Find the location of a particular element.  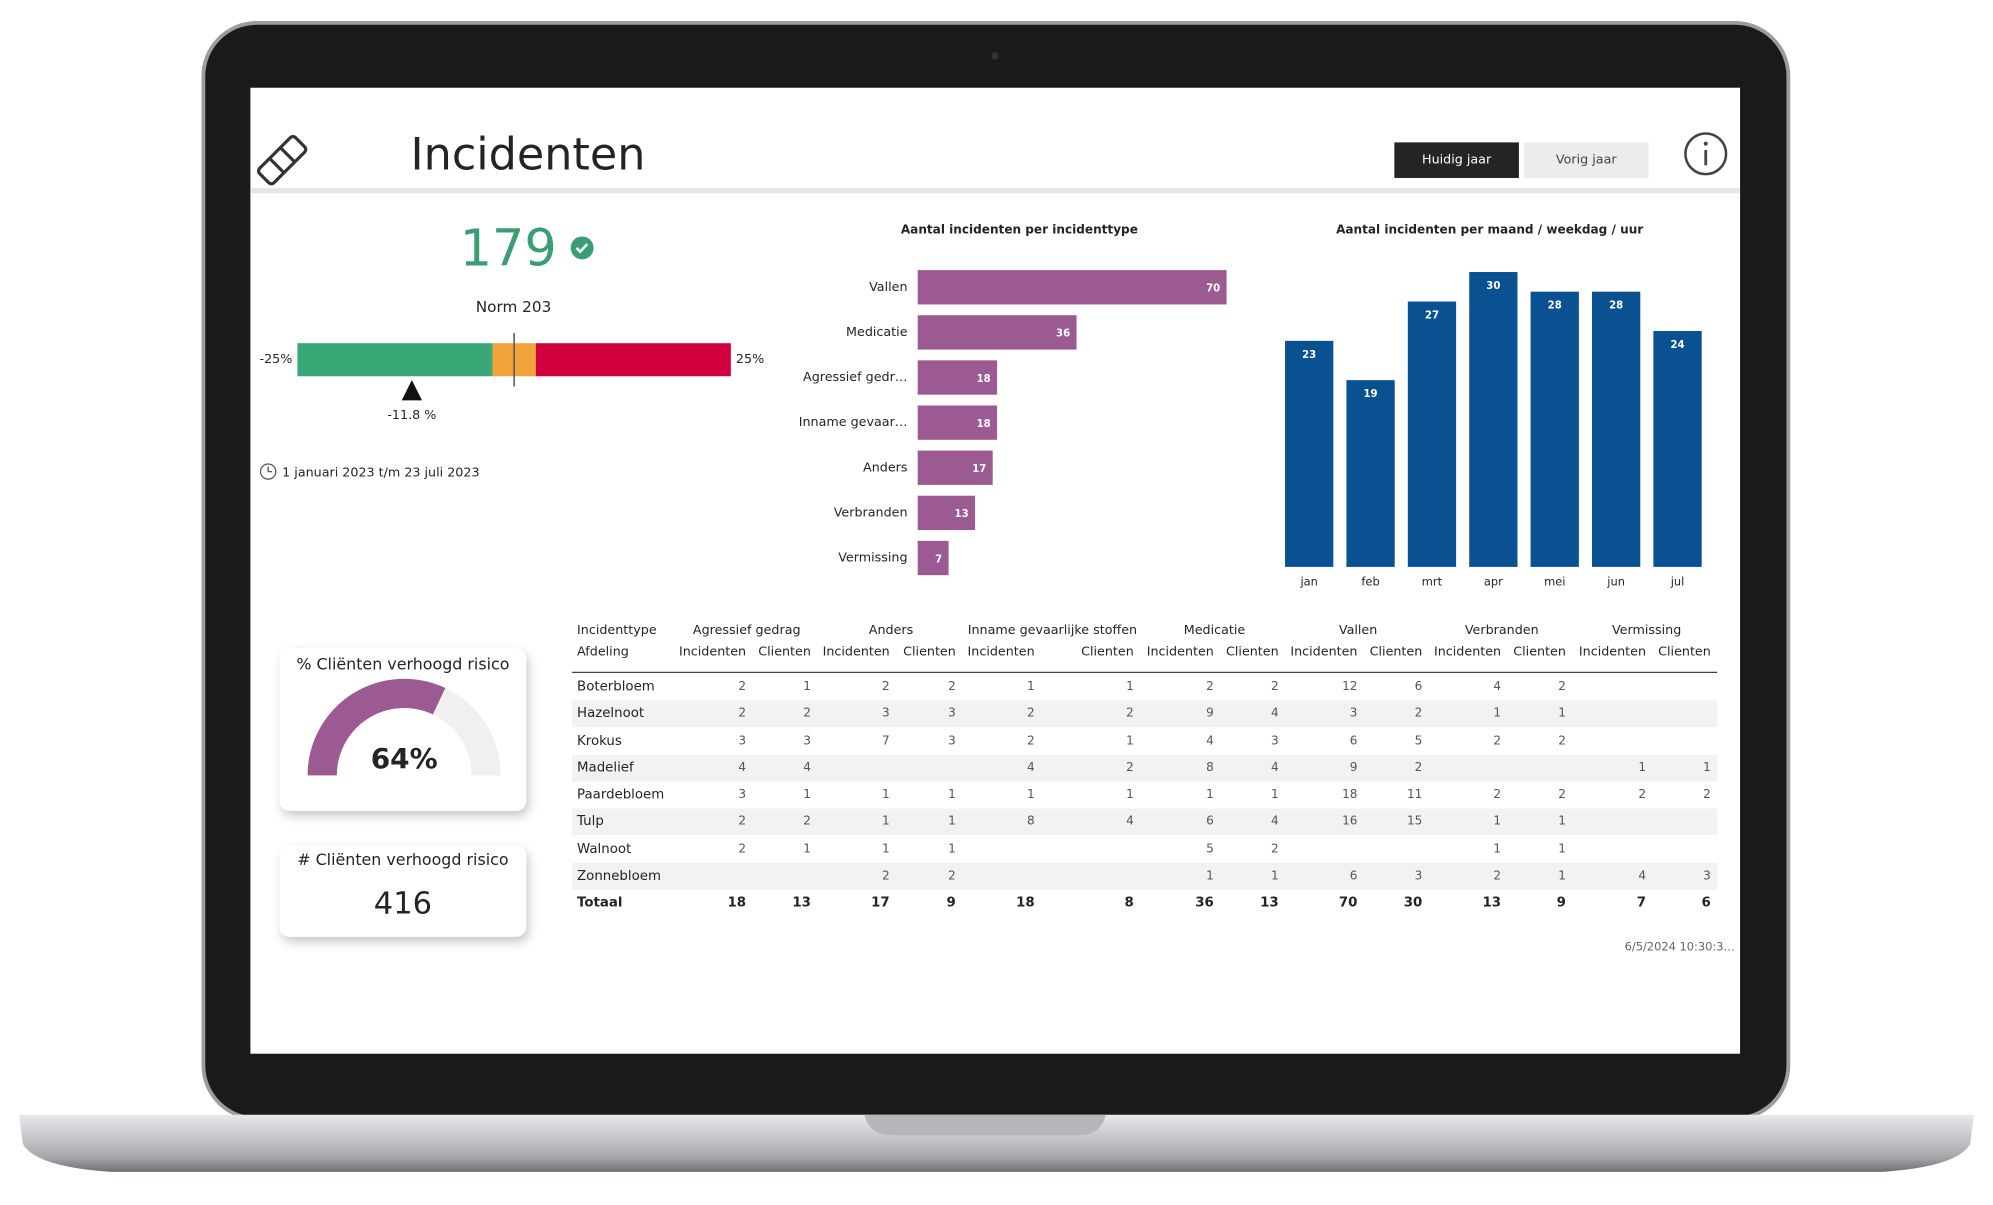

table-cell: 70 is located at coordinates (1348, 902).